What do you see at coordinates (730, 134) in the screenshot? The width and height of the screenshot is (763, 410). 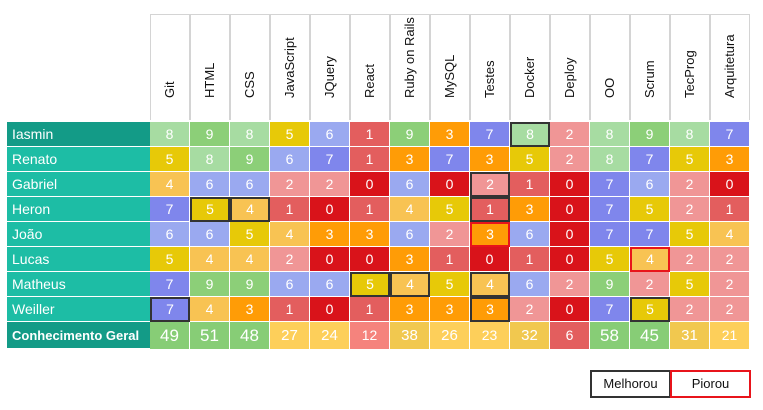 I see `score-cell-iasmin-arquitetura: 7` at bounding box center [730, 134].